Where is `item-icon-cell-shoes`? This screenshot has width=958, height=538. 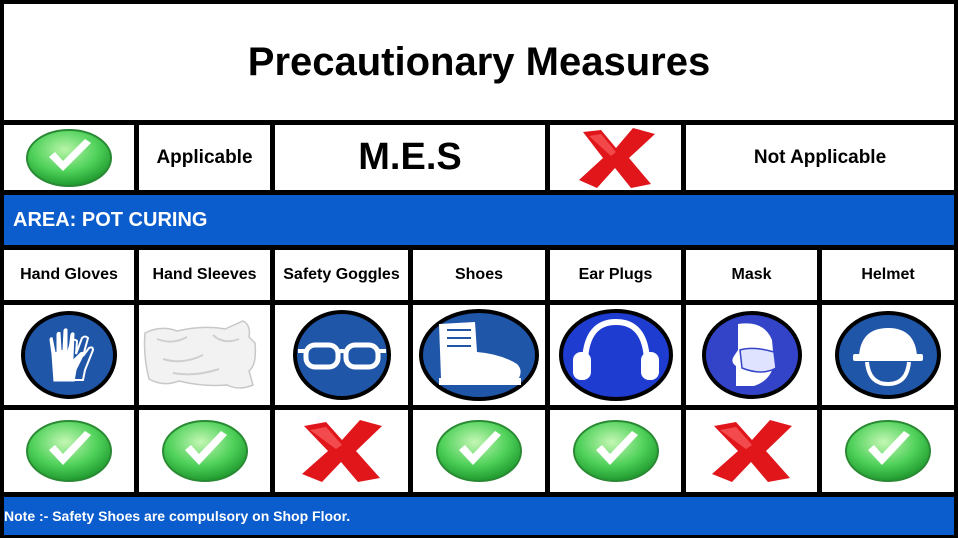 item-icon-cell-shoes is located at coordinates (479, 355).